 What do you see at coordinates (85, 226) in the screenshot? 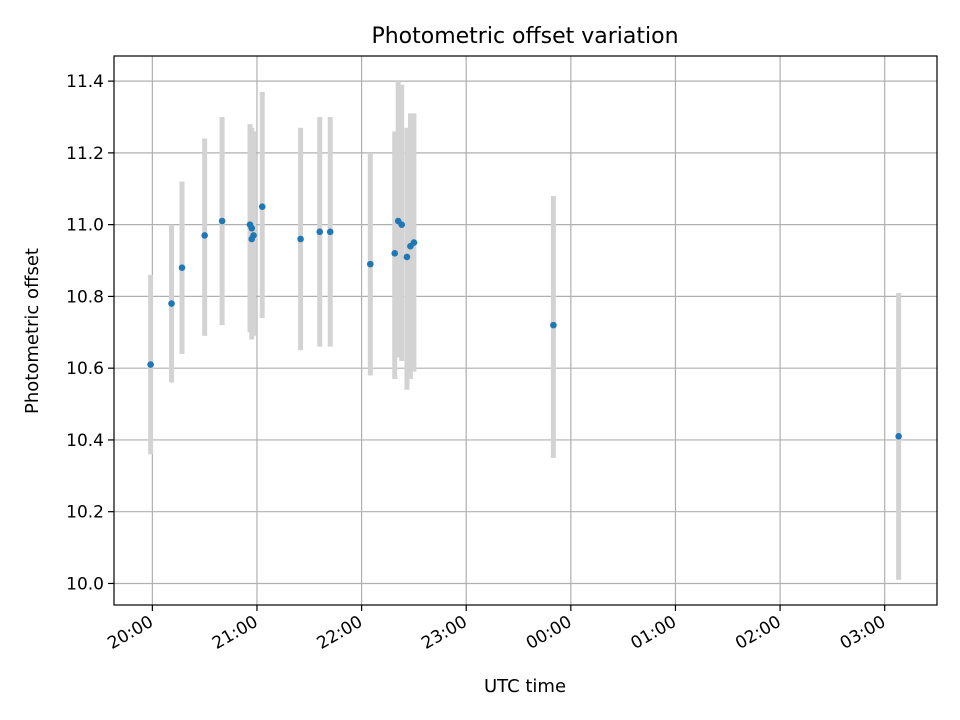
I see `y-tick-label: 11.0` at bounding box center [85, 226].